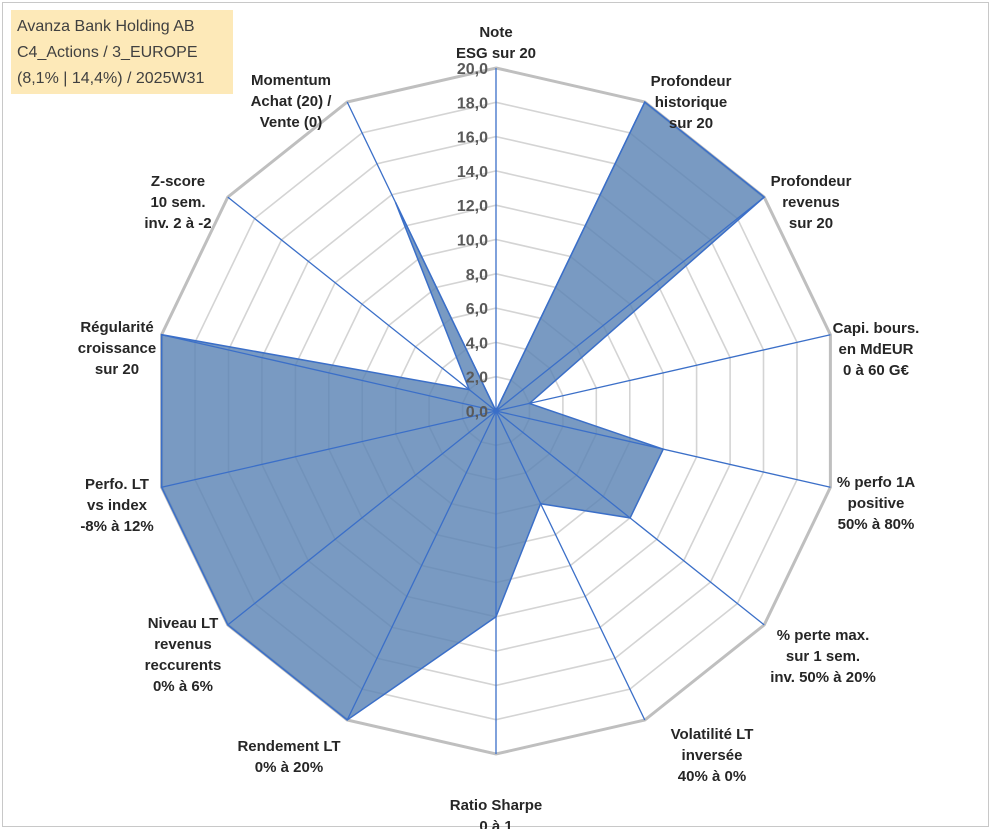 The height and width of the screenshot is (829, 991). Describe the element at coordinates (823, 656) in the screenshot. I see `axis-label: % perte max. sur 1 sem. inv. 50% à 20%` at that location.